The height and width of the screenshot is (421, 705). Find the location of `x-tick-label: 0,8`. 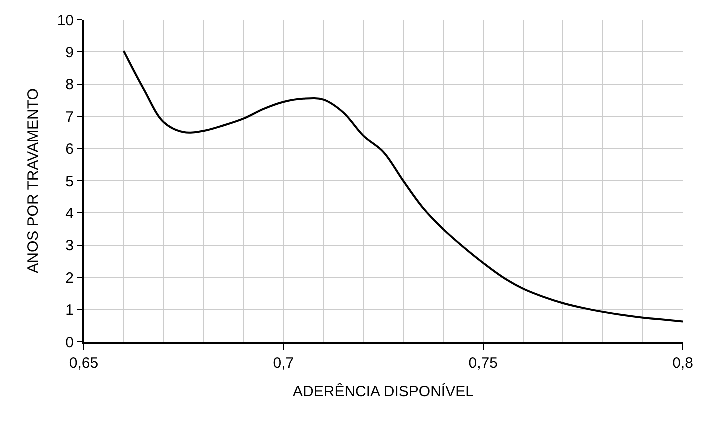

x-tick-label: 0,8 is located at coordinates (683, 363).